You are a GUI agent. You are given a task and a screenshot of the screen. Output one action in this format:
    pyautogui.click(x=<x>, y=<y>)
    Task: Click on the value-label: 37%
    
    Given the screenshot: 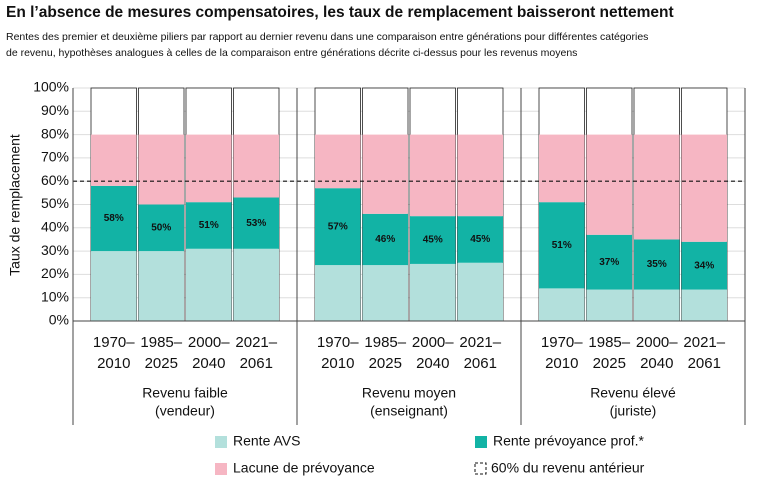 What is the action you would take?
    pyautogui.click(x=609, y=262)
    